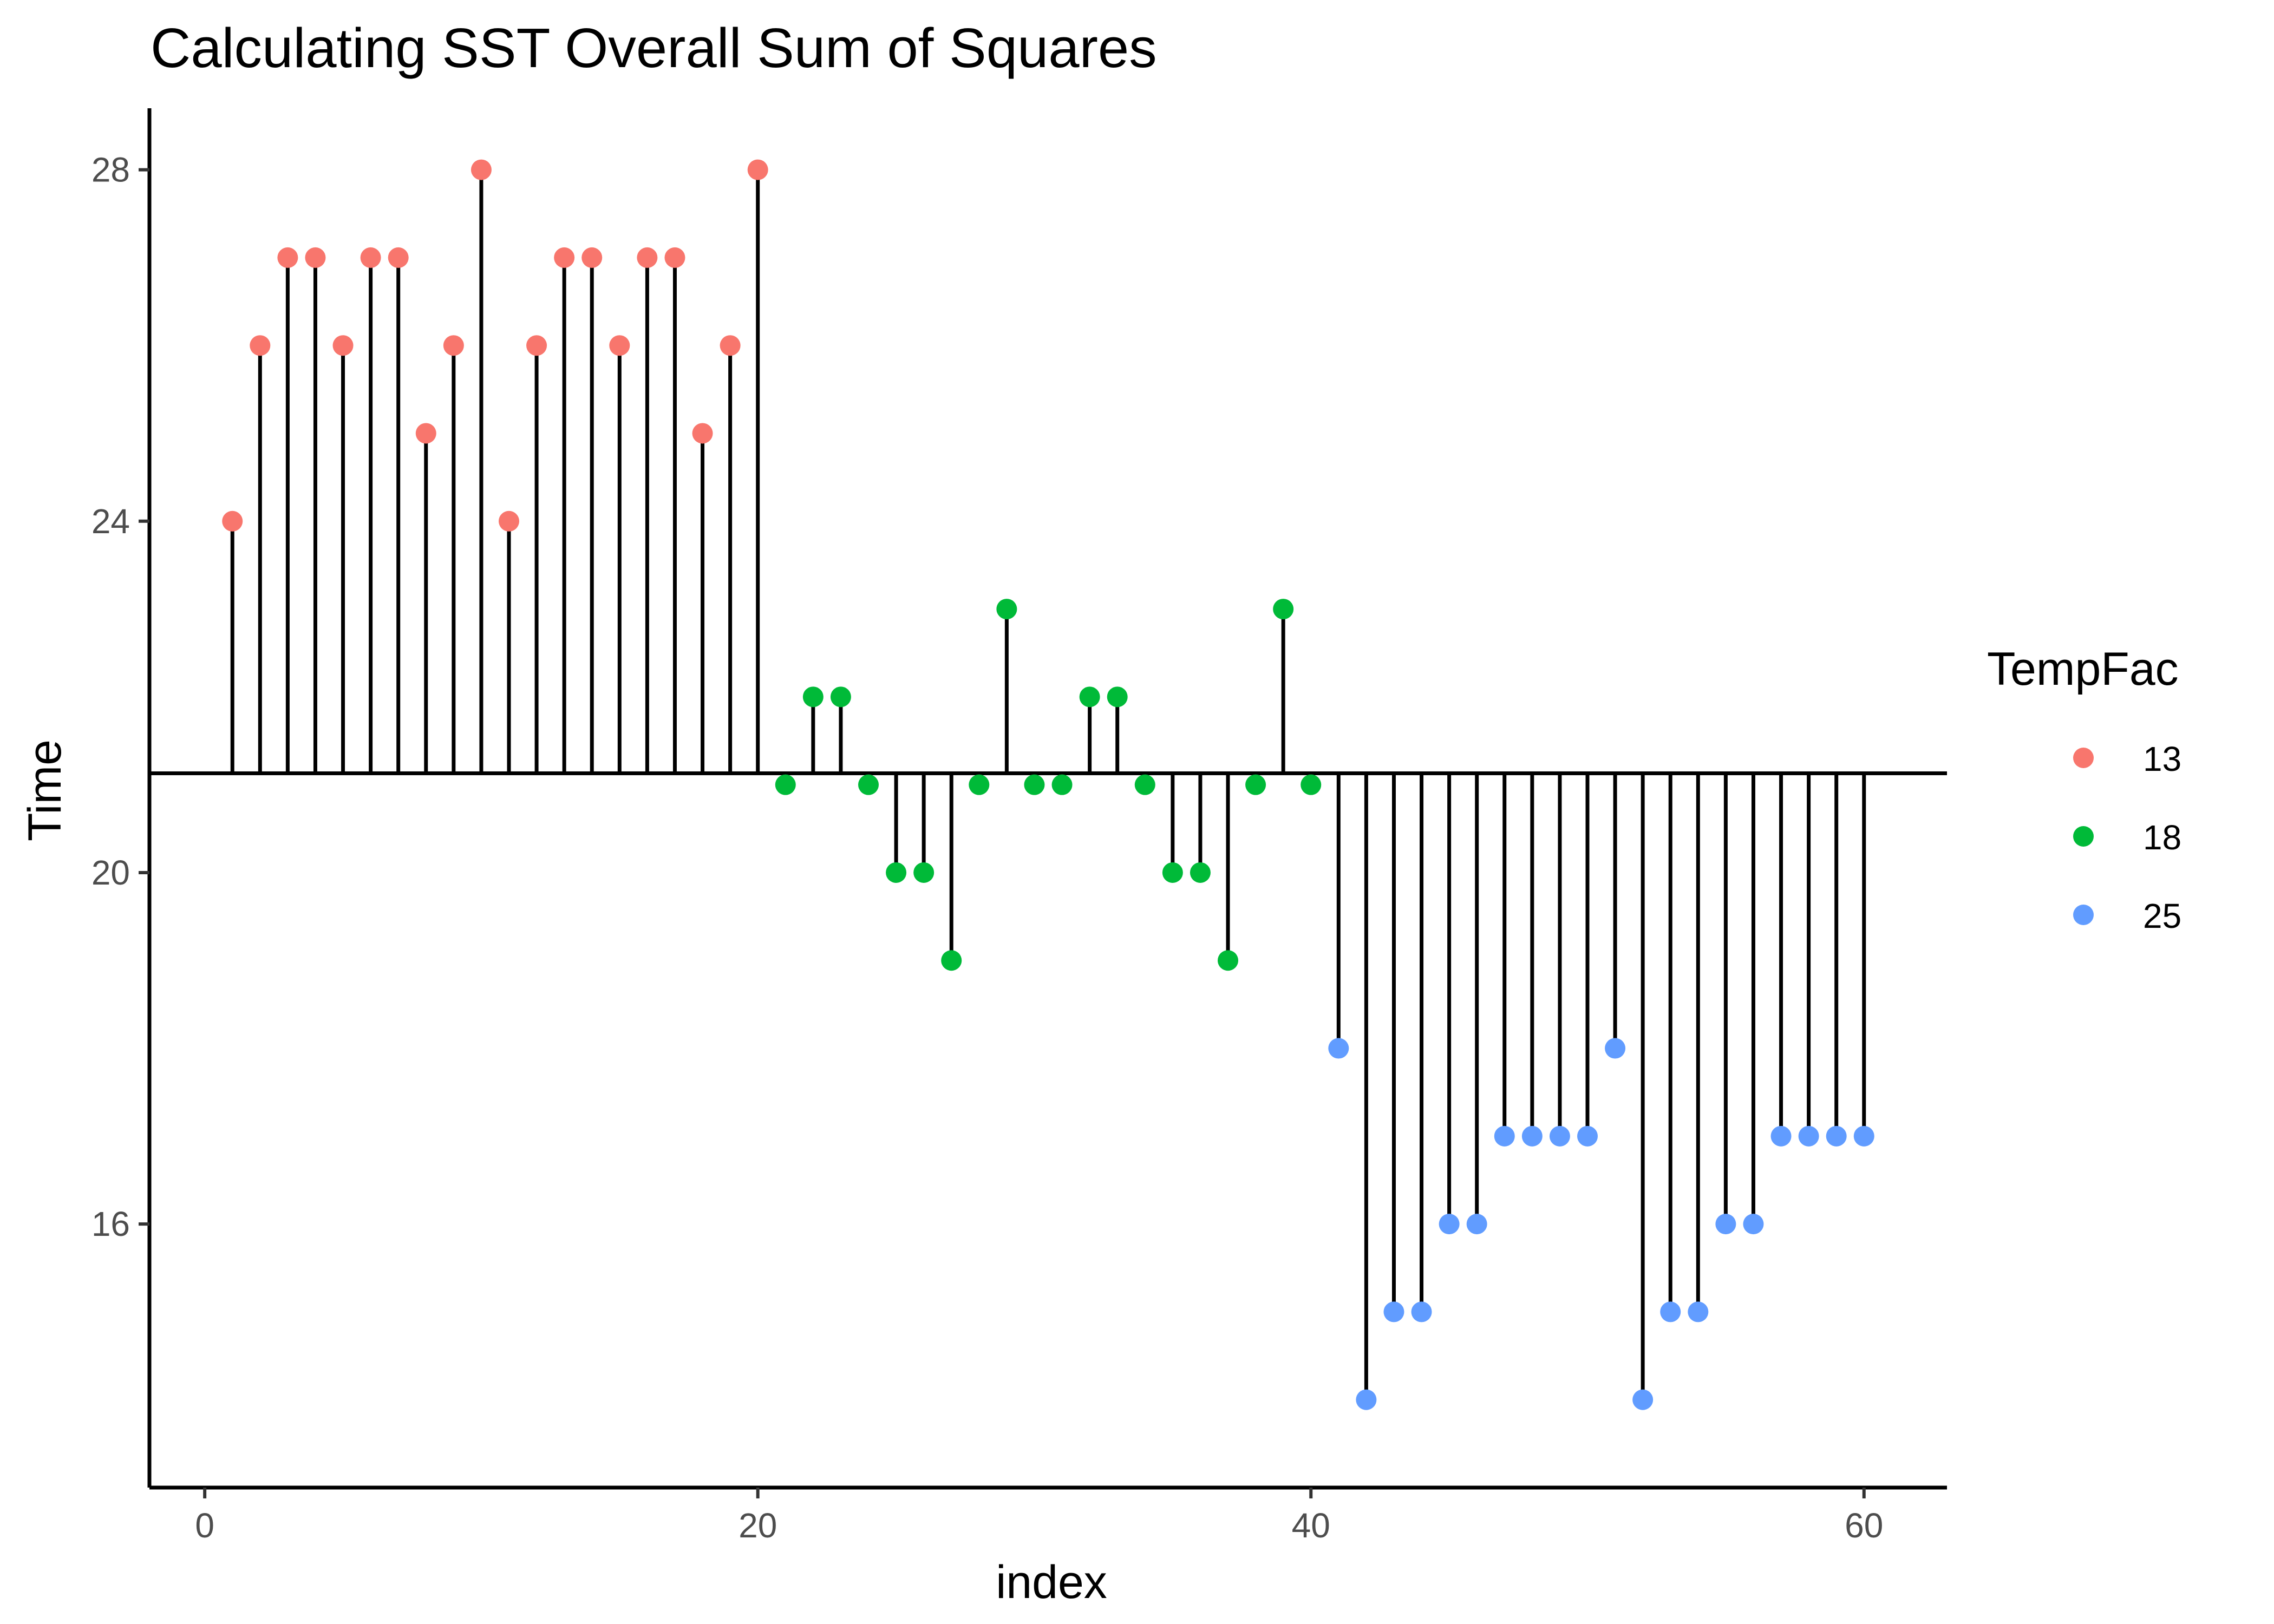 The width and height of the screenshot is (2274, 1624). Describe the element at coordinates (2162, 758) in the screenshot. I see `legend-label-13: 13` at that location.